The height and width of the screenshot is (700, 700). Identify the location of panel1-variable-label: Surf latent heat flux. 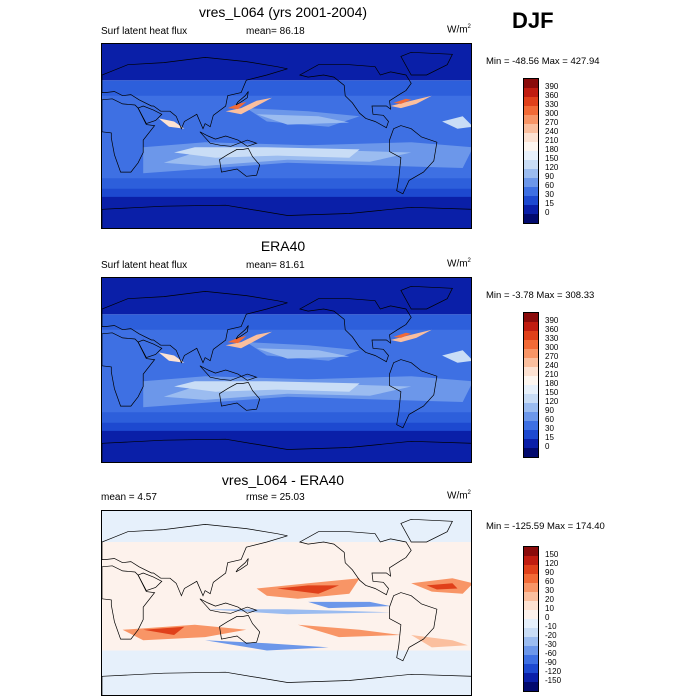
(144, 31).